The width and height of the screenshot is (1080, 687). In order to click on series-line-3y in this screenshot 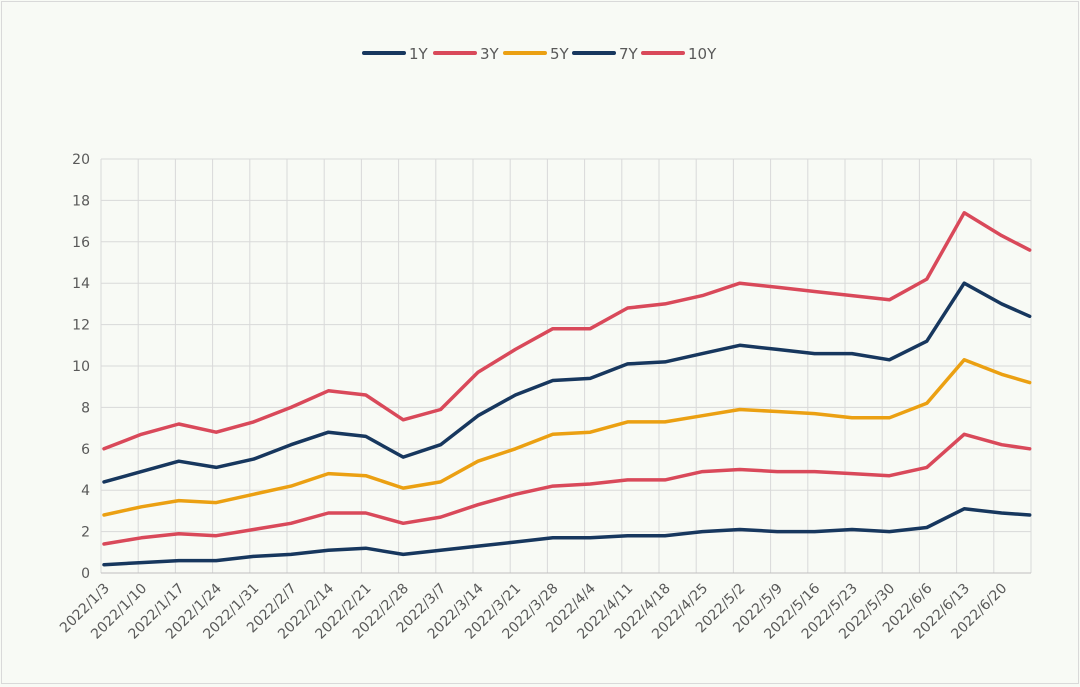, I will do `click(567, 489)`.